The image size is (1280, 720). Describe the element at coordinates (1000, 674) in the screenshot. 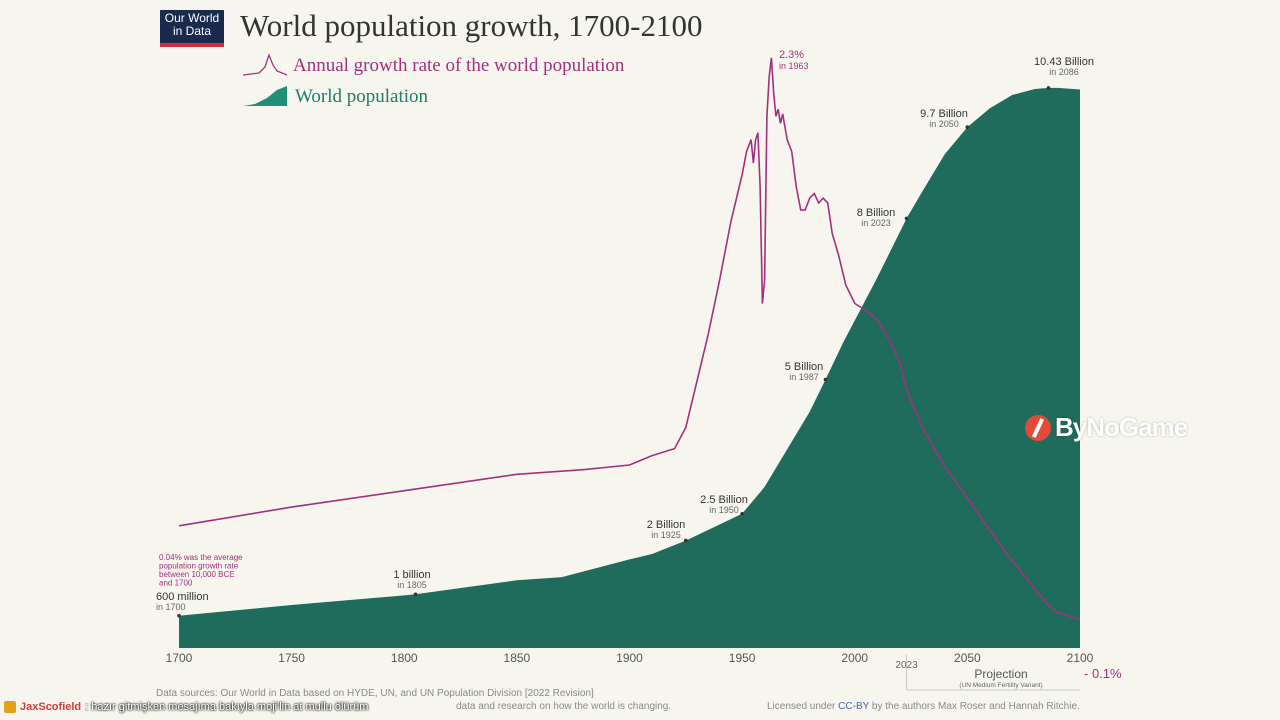

I see `projection-label: Projection` at that location.